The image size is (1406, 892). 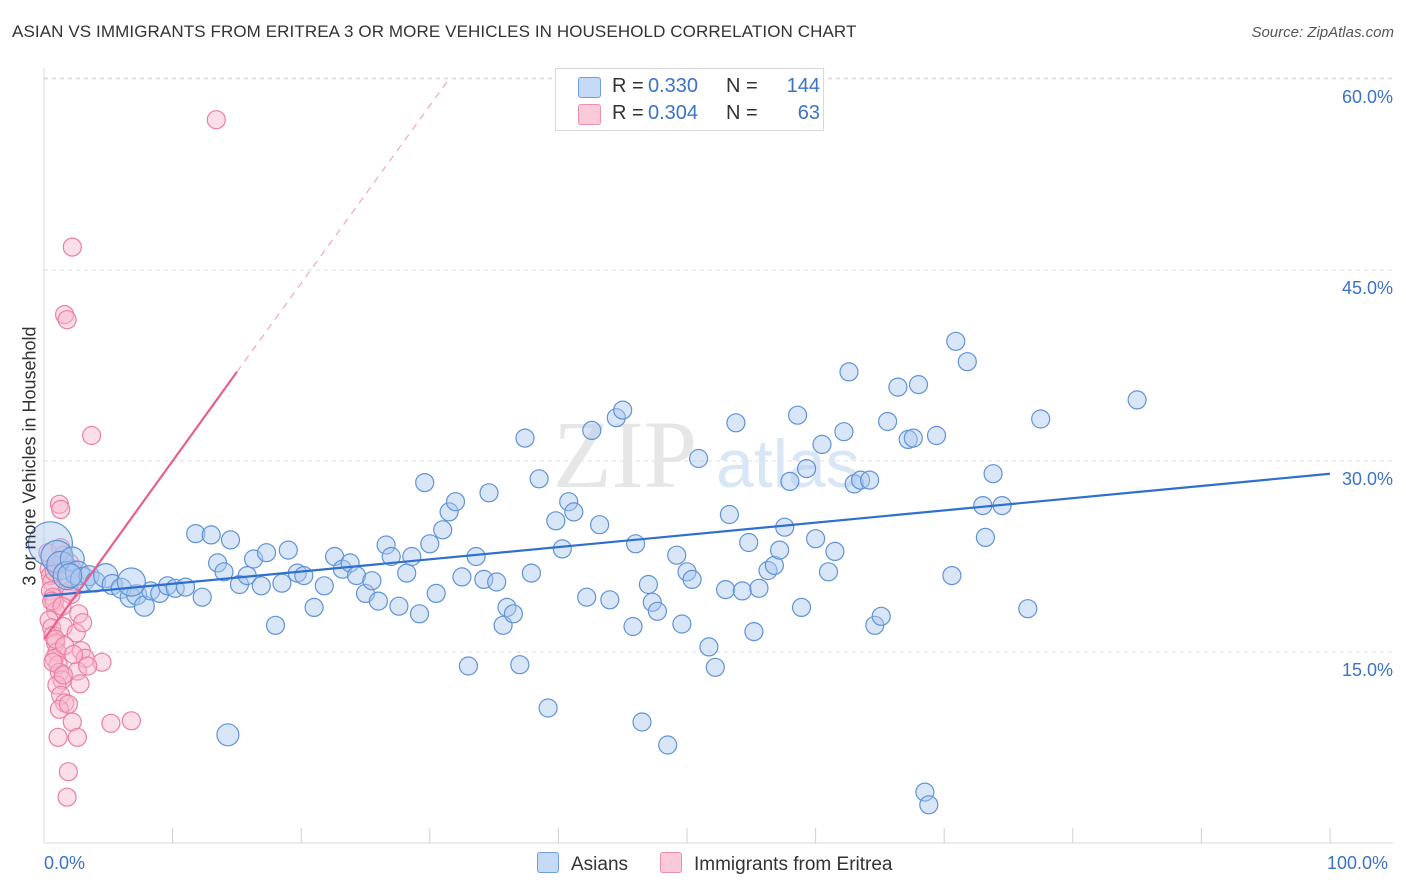 What do you see at coordinates (343, 225) in the screenshot?
I see `eritrea-trend-extension` at bounding box center [343, 225].